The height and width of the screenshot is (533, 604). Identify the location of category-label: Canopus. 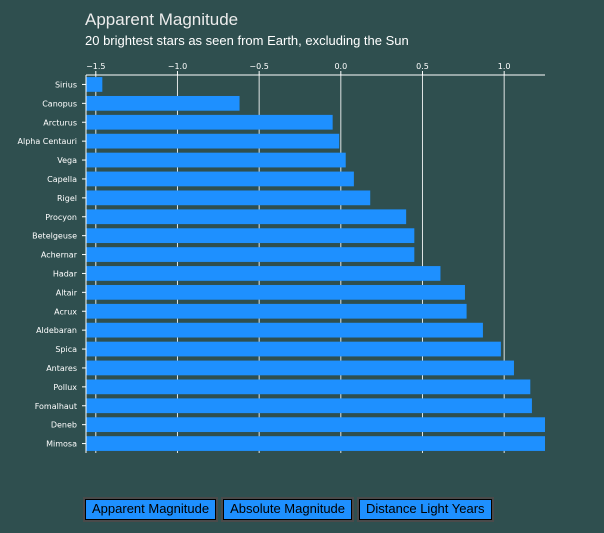
(59, 103).